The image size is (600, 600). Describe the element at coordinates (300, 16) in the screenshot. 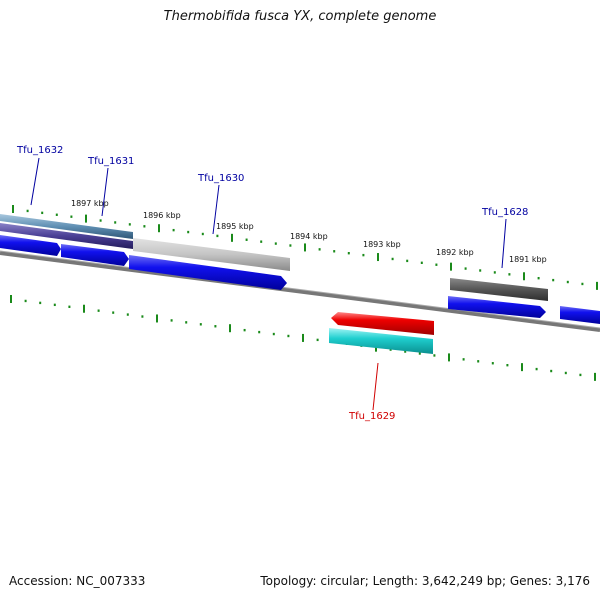

I see `map-title: Thermobifida fusca YX, complete genome` at that location.